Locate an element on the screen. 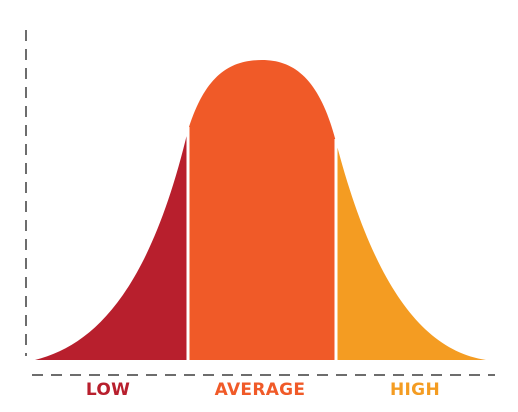 The width and height of the screenshot is (518, 412). label-high: HIGH is located at coordinates (415, 390).